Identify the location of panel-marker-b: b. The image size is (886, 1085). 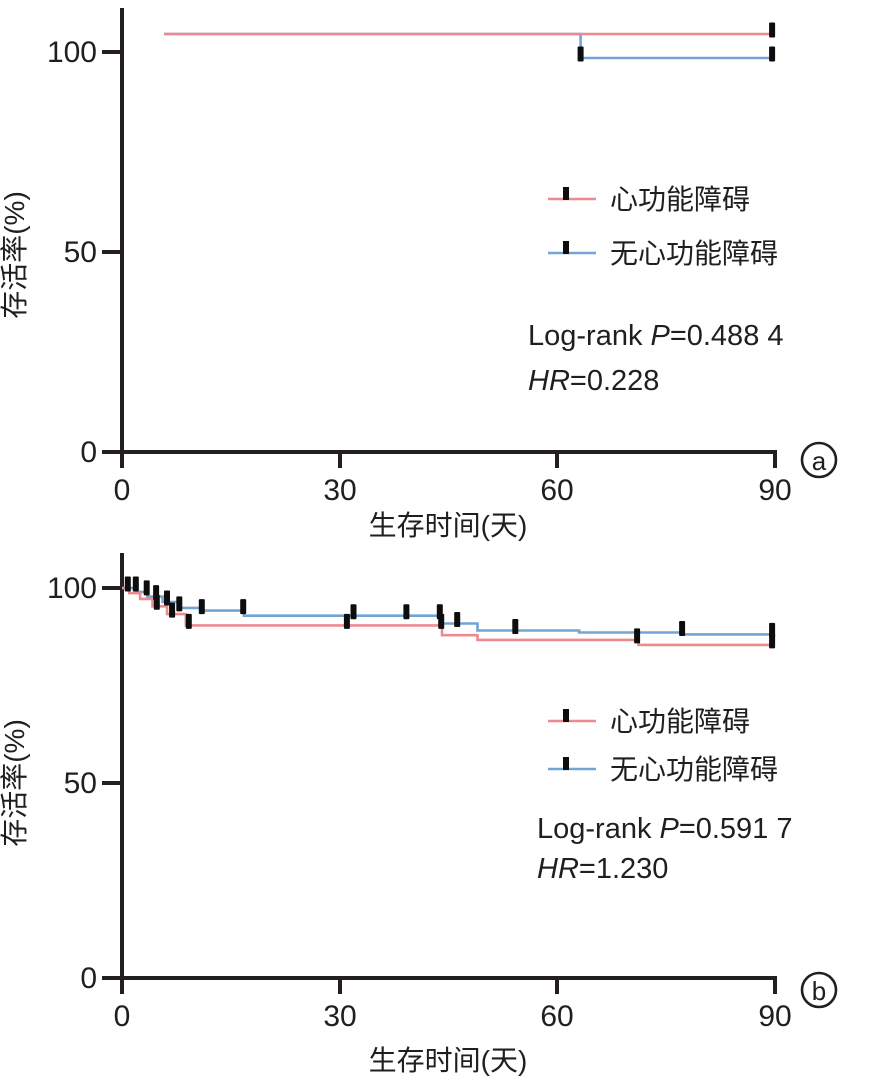
(819, 990).